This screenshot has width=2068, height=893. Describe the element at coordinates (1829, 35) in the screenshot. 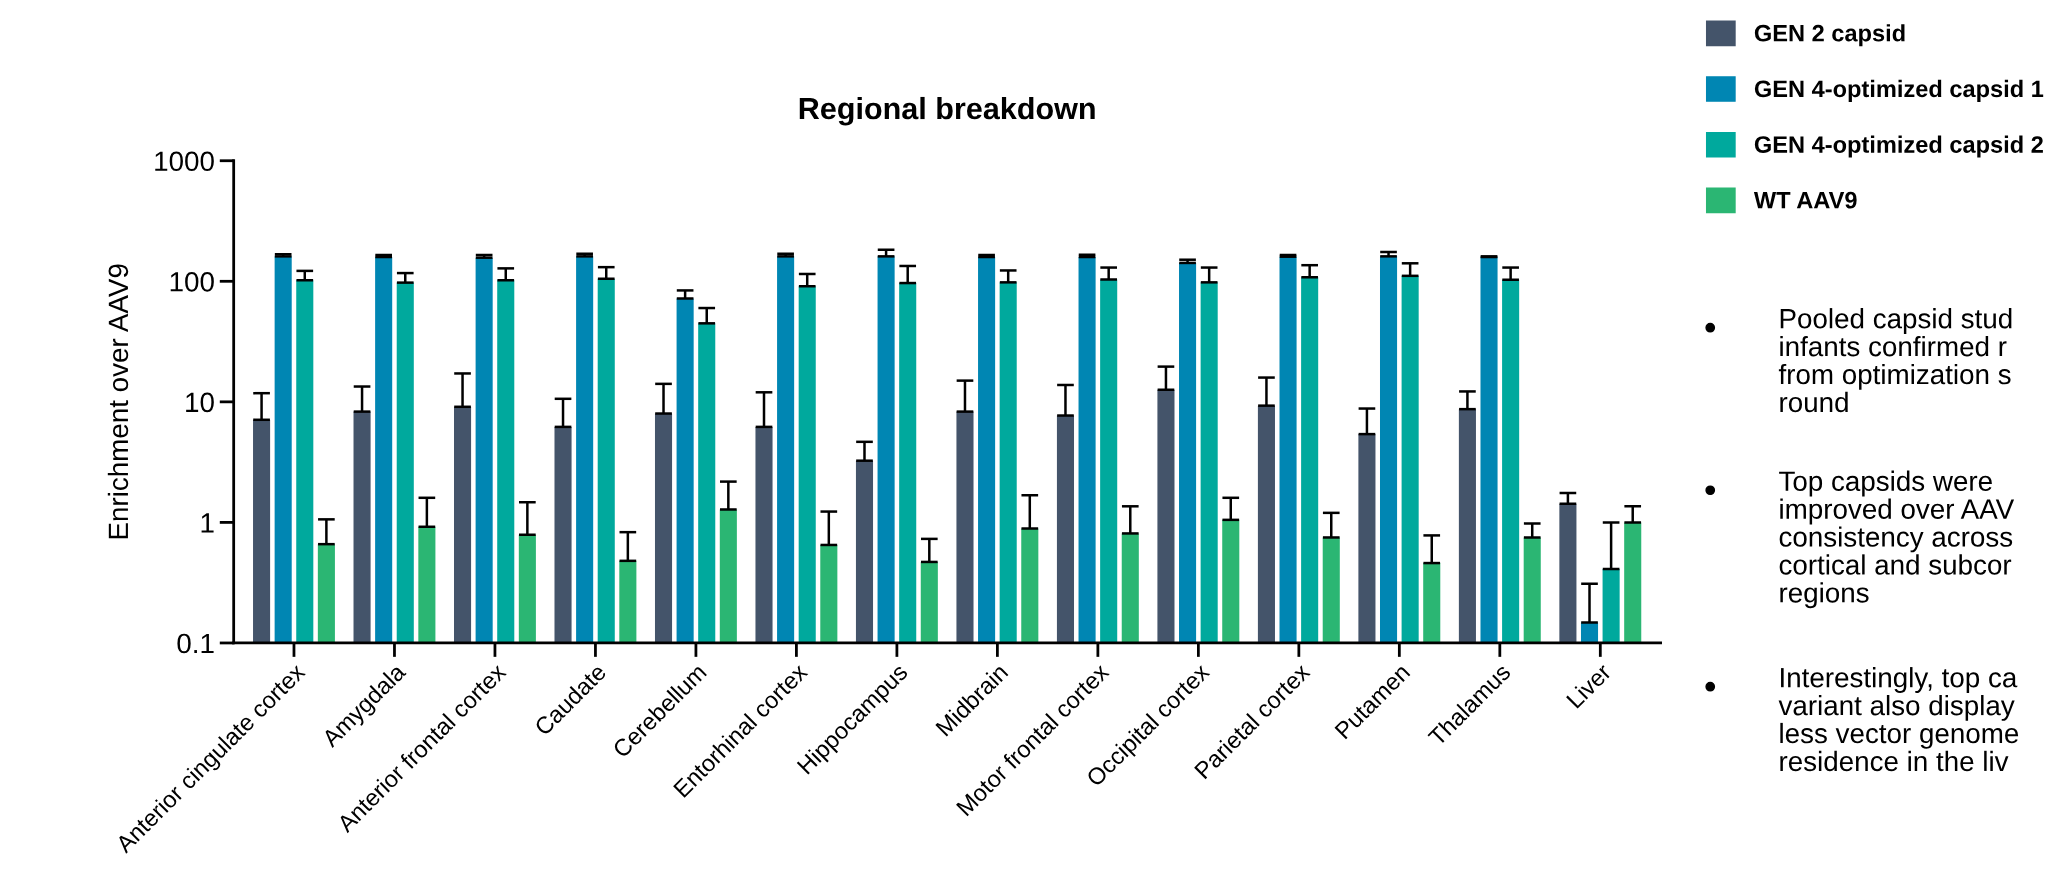

I see `legend-label: GEN 2 capsid` at that location.